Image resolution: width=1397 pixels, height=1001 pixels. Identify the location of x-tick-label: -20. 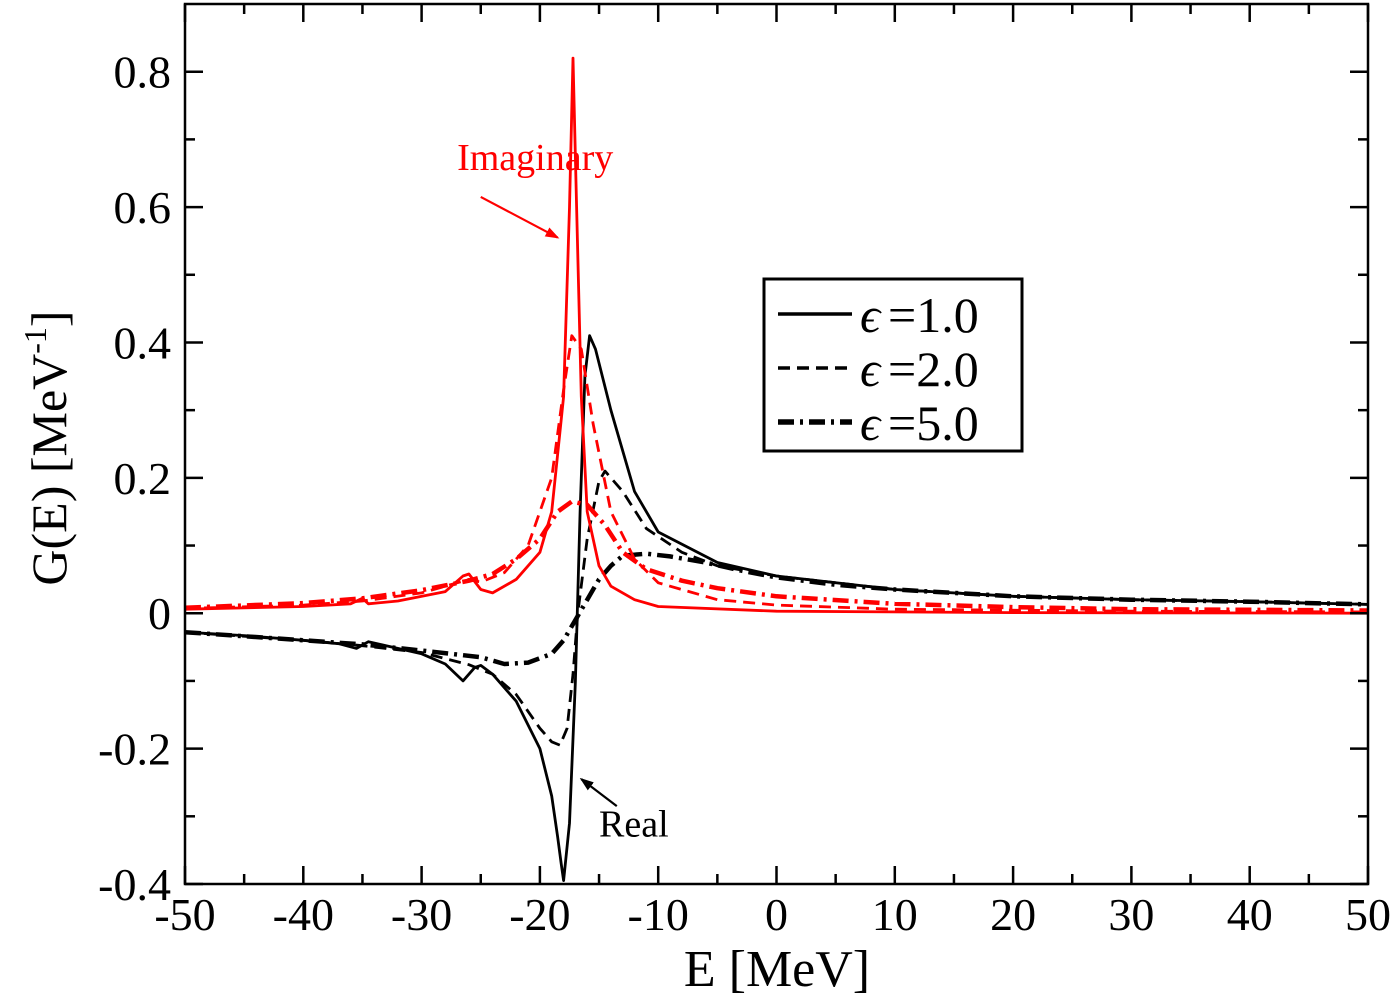
(539, 914).